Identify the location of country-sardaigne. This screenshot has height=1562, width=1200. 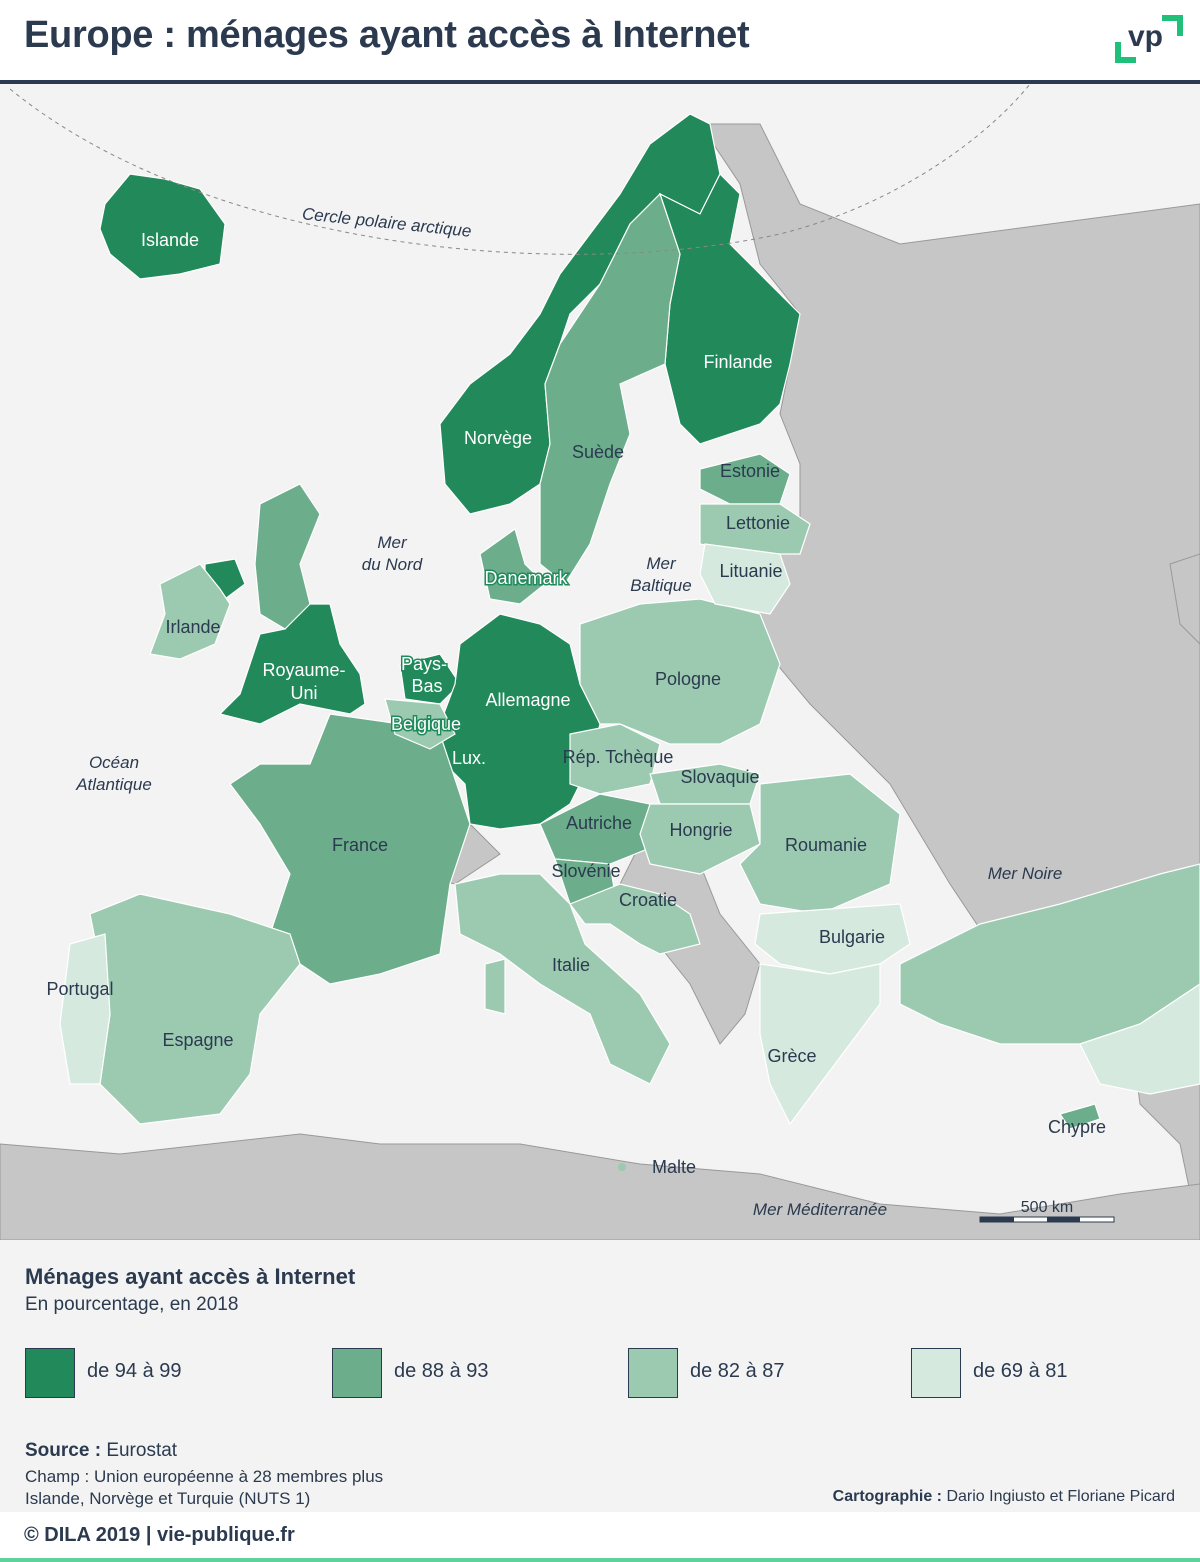
(495, 986).